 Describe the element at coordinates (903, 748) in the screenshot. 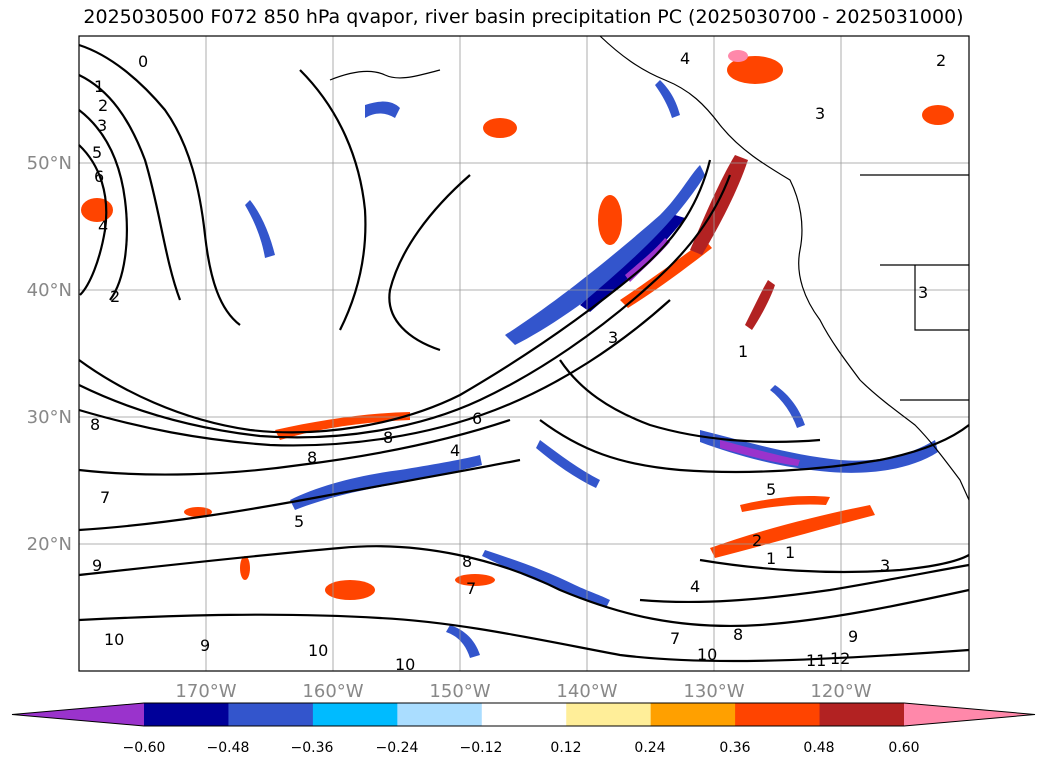

I see `colorbar-tick-label: 0.60` at that location.